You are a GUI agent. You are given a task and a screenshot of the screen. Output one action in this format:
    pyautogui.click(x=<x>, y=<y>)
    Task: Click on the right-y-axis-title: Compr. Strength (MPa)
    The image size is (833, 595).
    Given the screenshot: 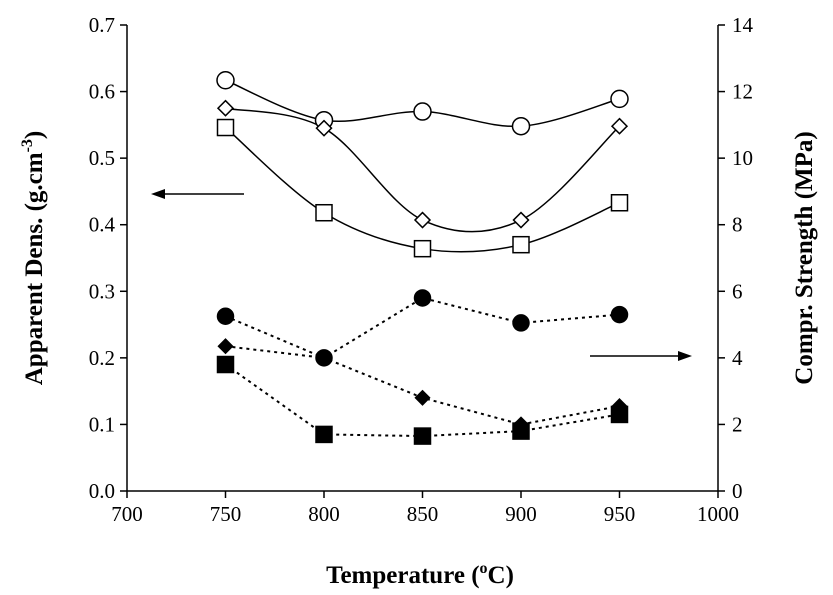 What is the action you would take?
    pyautogui.click(x=804, y=257)
    